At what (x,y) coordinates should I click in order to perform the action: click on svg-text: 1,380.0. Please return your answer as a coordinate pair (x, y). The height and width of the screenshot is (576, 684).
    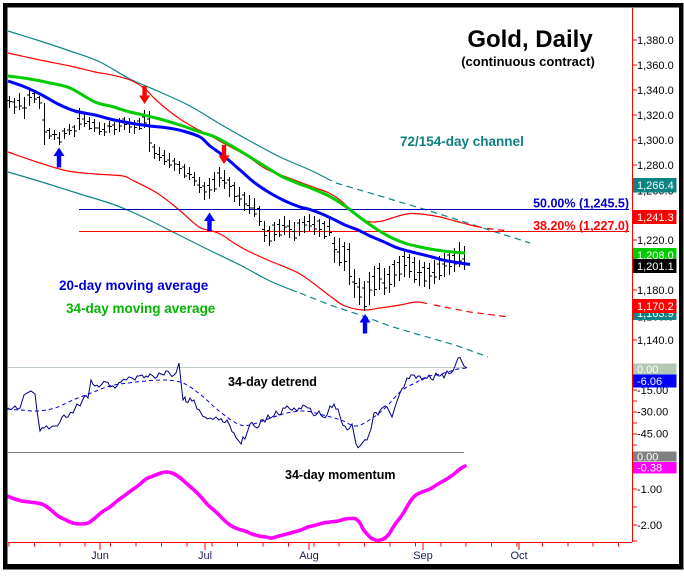
    Looking at the image, I should click on (655, 41).